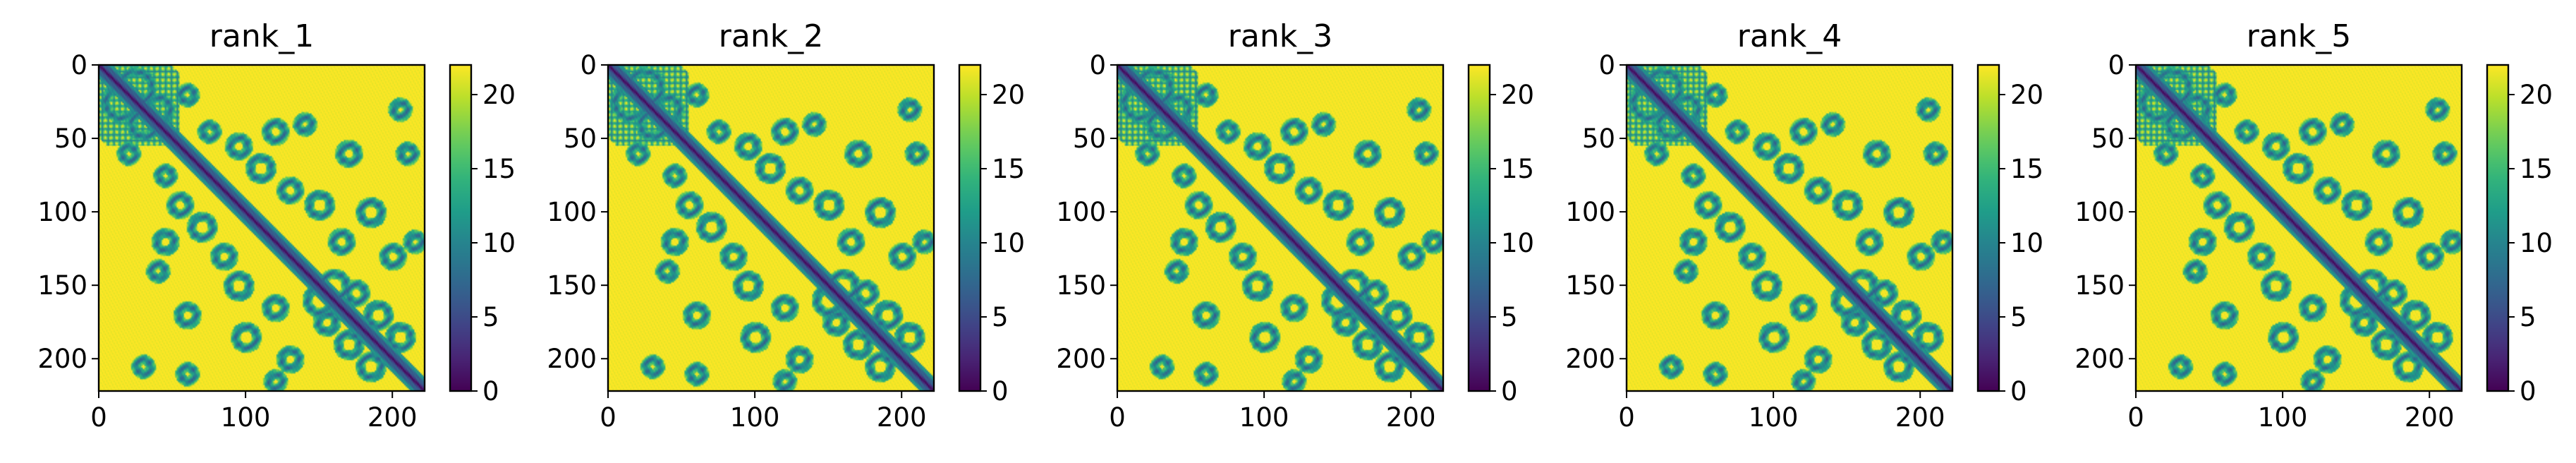  Describe the element at coordinates (1789, 36) in the screenshot. I see `panel-title: rank_4` at that location.